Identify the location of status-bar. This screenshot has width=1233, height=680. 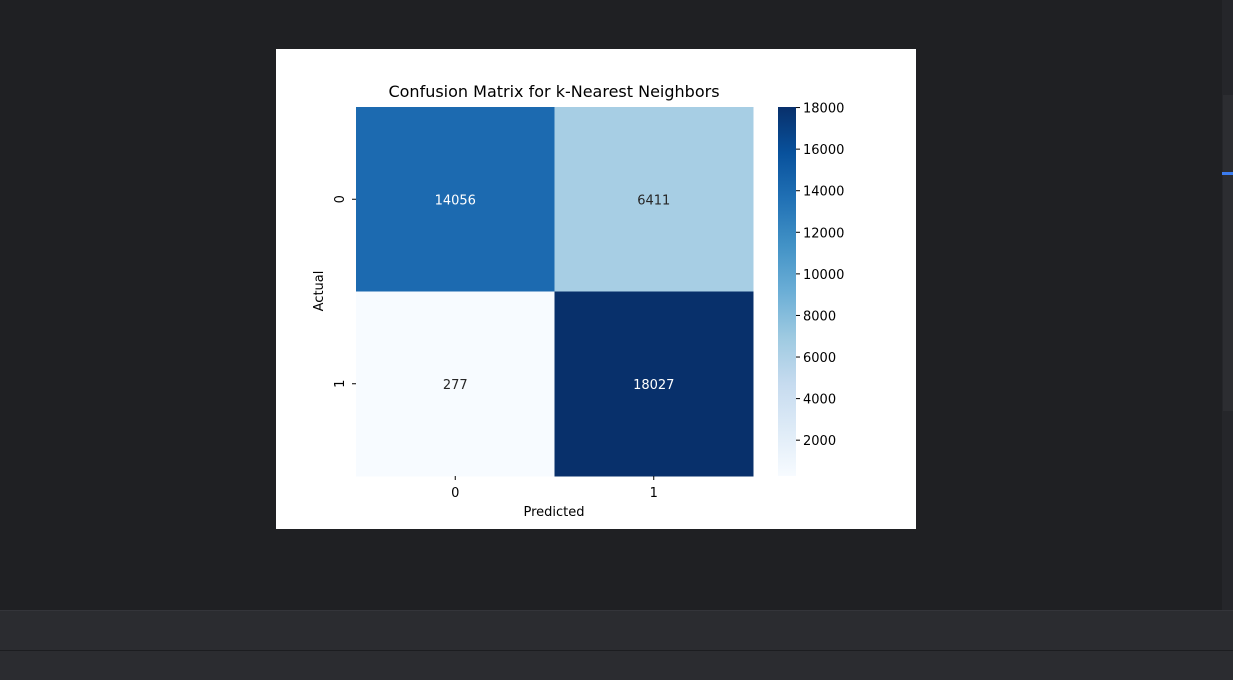
(616, 630).